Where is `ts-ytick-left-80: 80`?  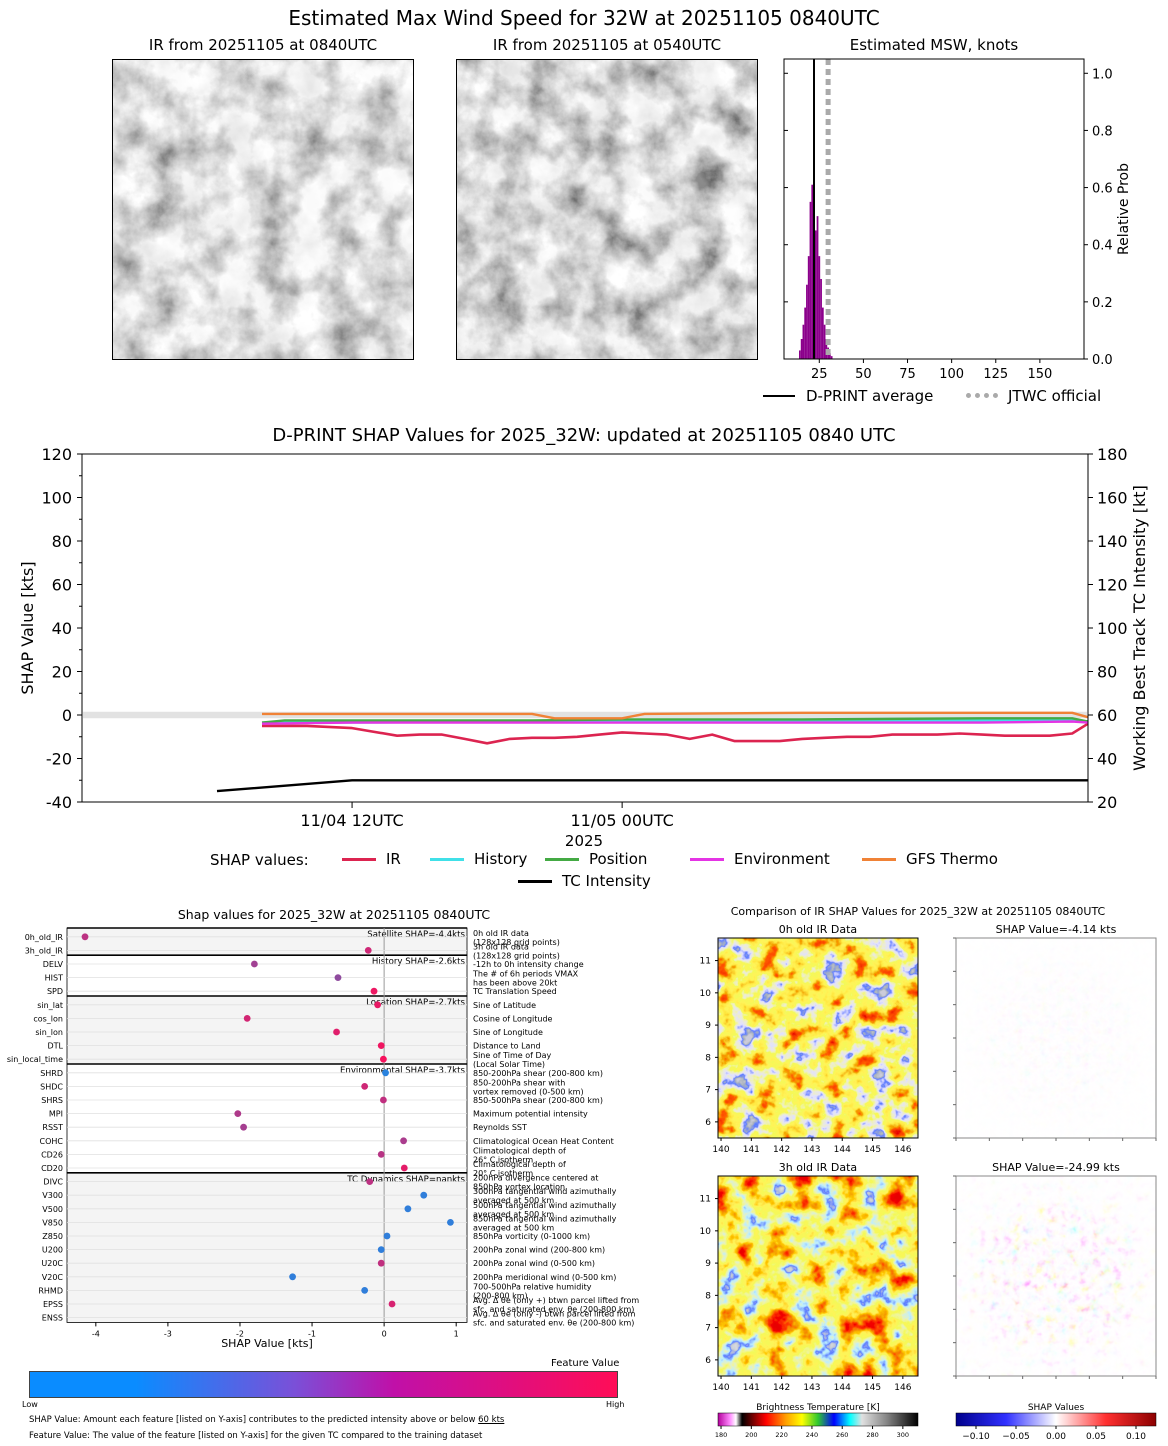 ts-ytick-left-80: 80 is located at coordinates (62, 541).